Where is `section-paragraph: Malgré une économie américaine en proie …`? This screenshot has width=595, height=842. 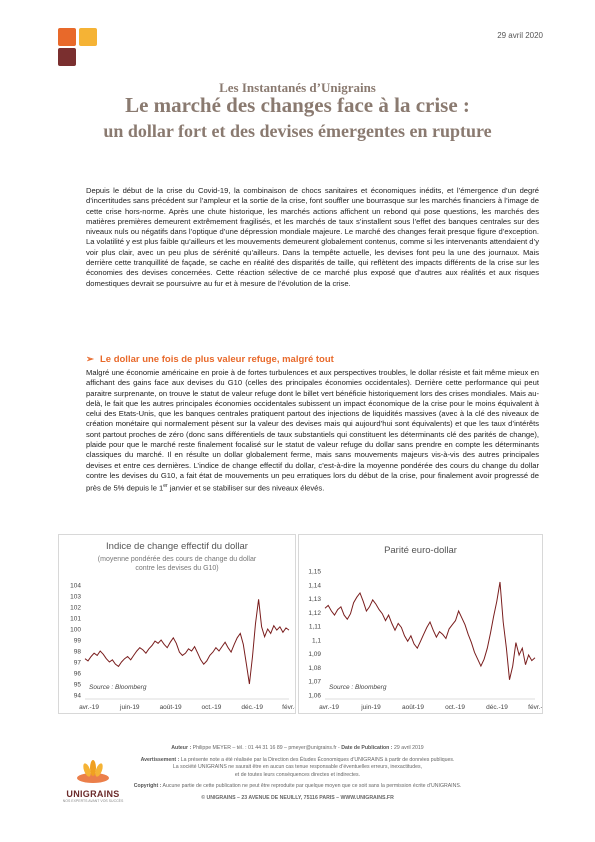 section-paragraph: Malgré une économie américaine en proie … is located at coordinates (312, 431).